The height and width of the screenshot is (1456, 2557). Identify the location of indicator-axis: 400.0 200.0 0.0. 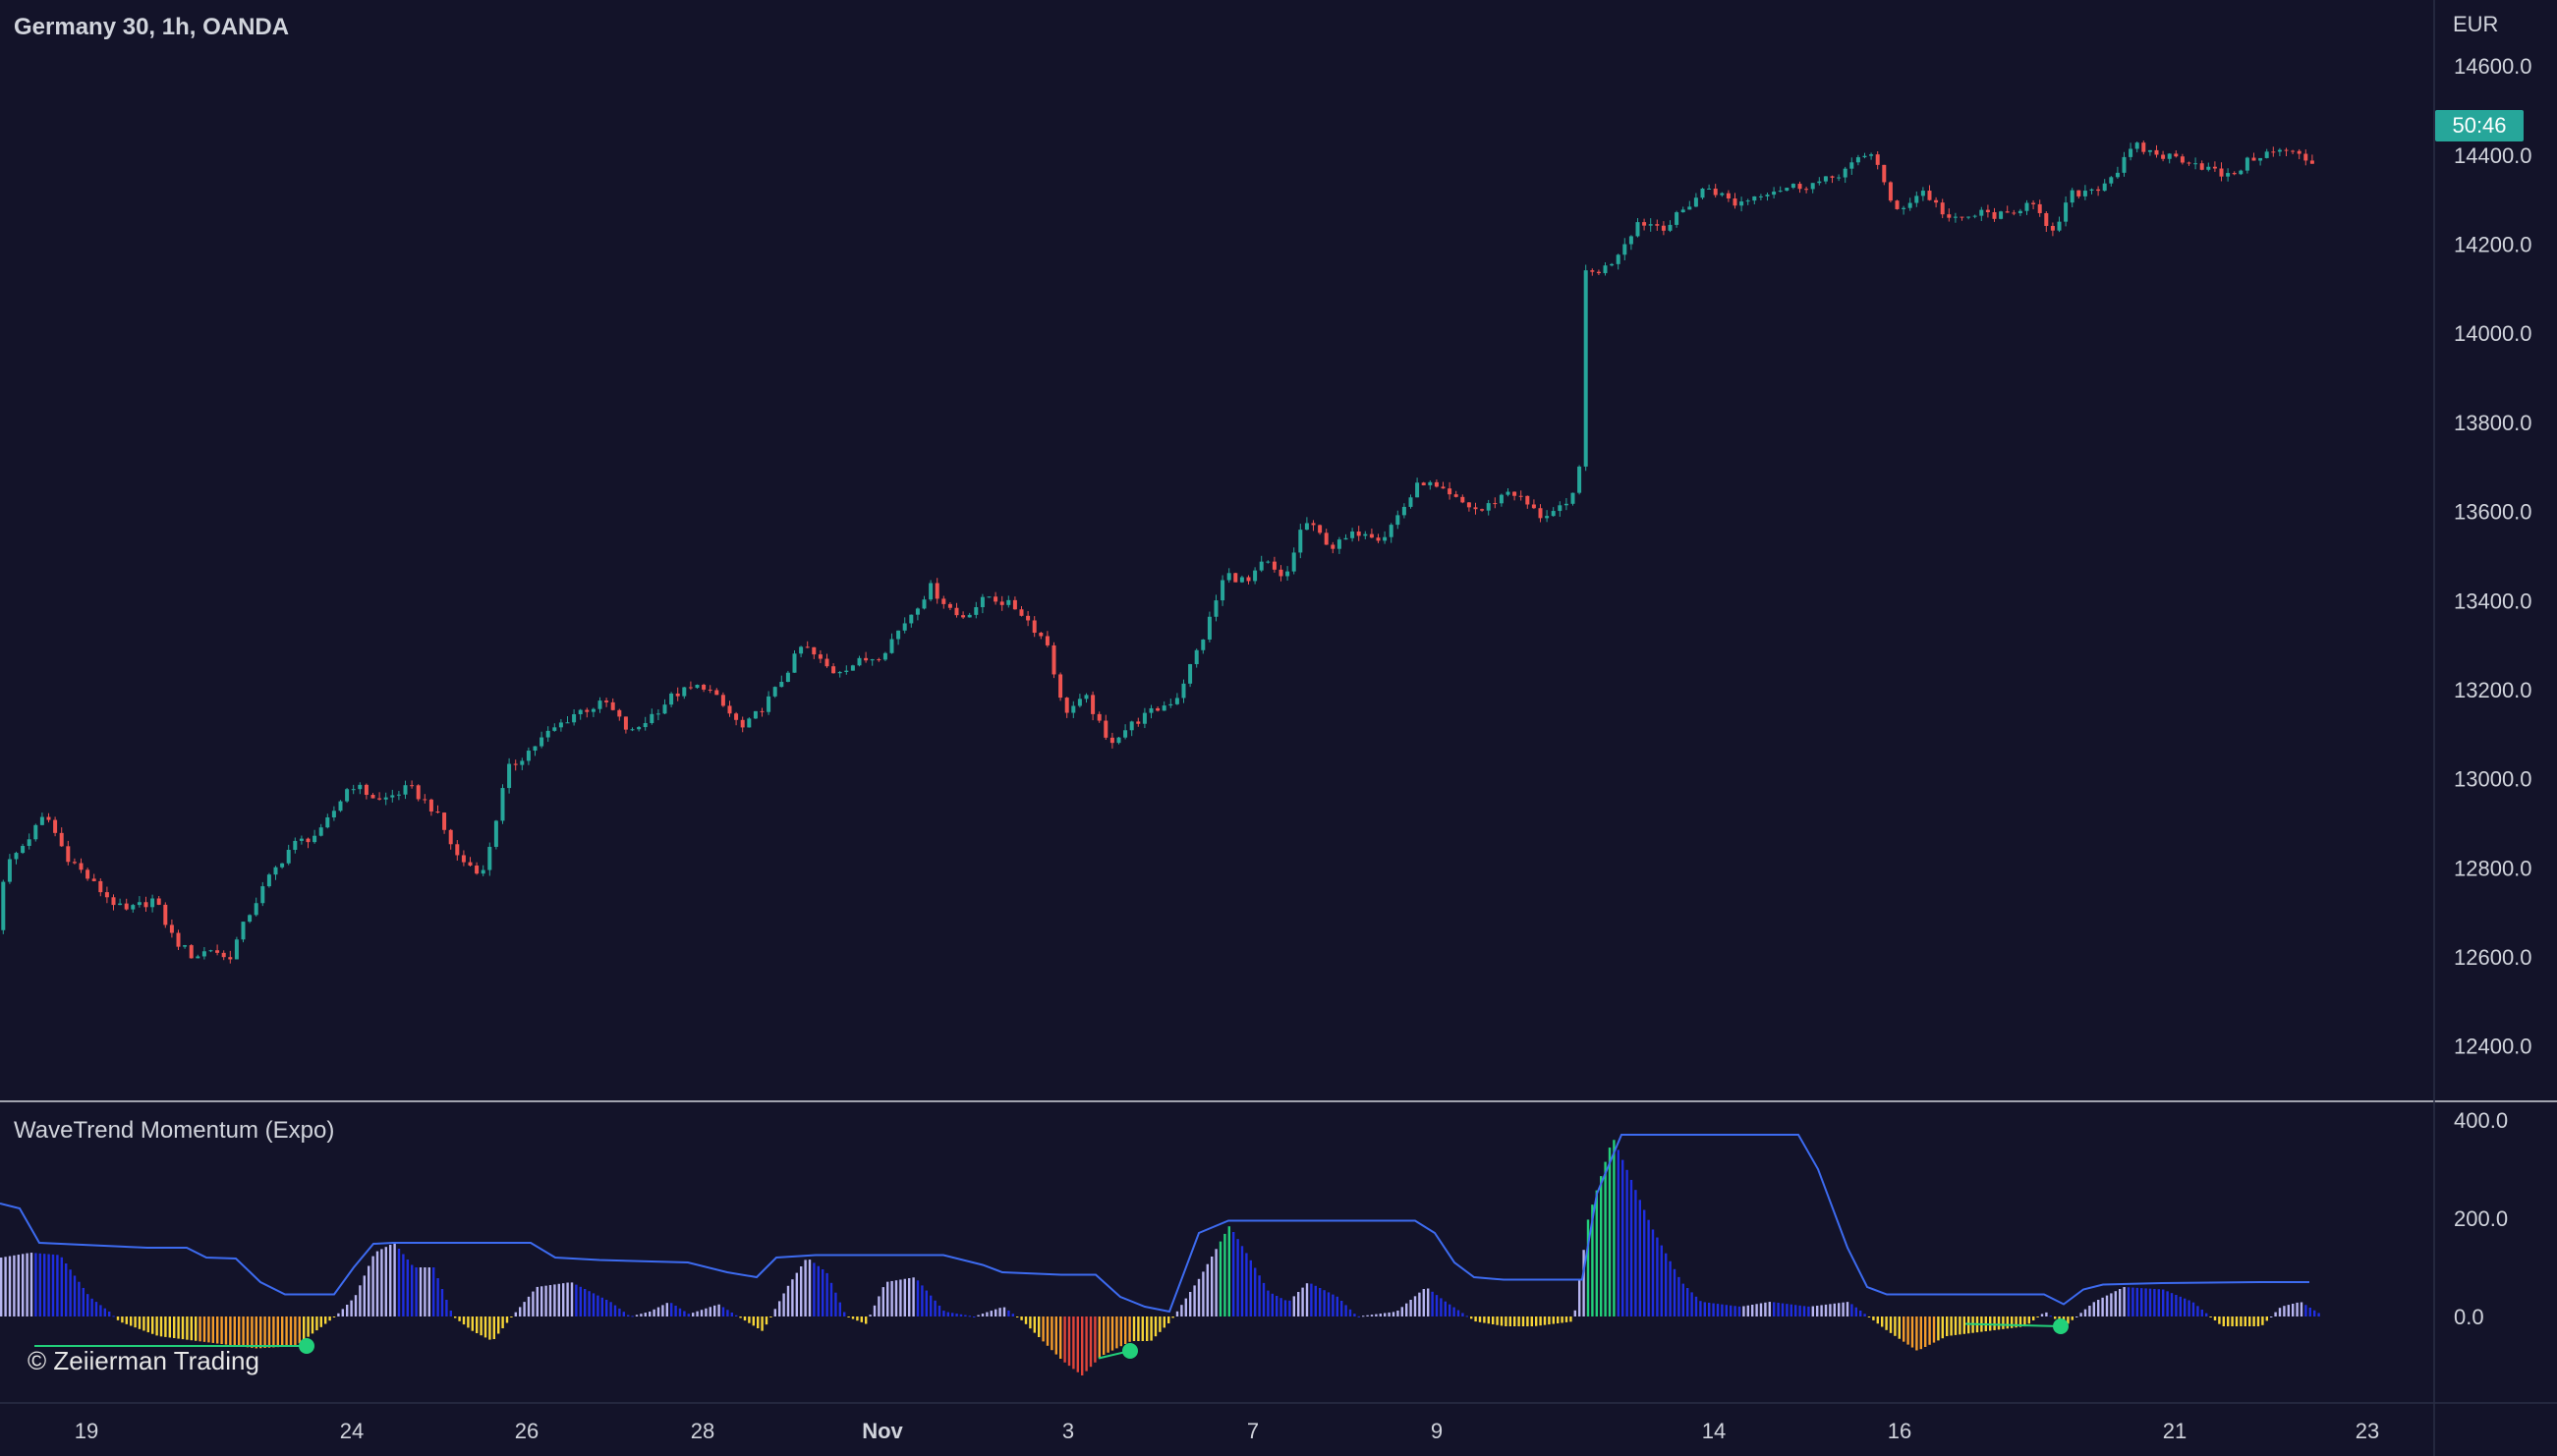
(2481, 1218).